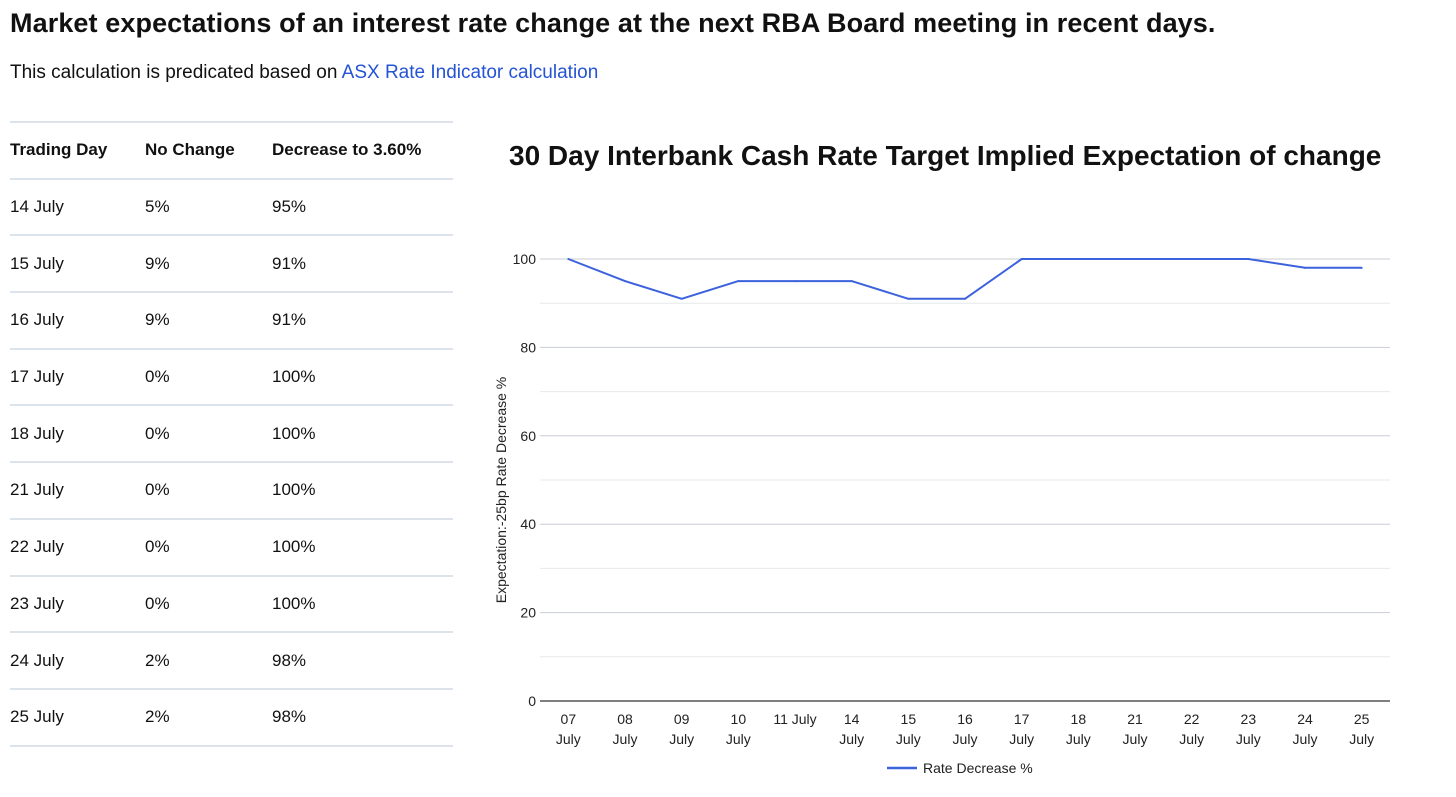 This screenshot has height=797, width=1456. What do you see at coordinates (1022, 719) in the screenshot?
I see `x-tick-label: 17` at bounding box center [1022, 719].